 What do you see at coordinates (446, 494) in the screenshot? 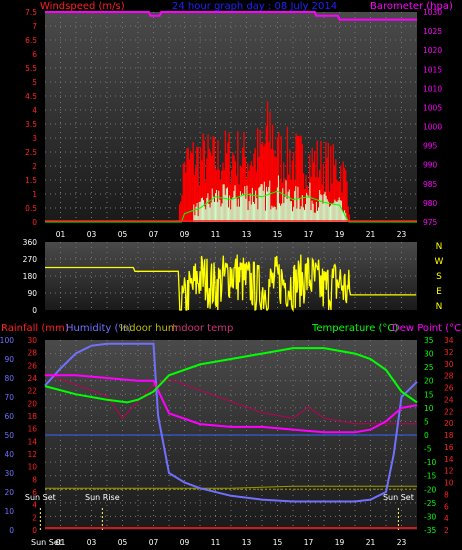
I see `indoor-temp-tick: 8` at bounding box center [446, 494].